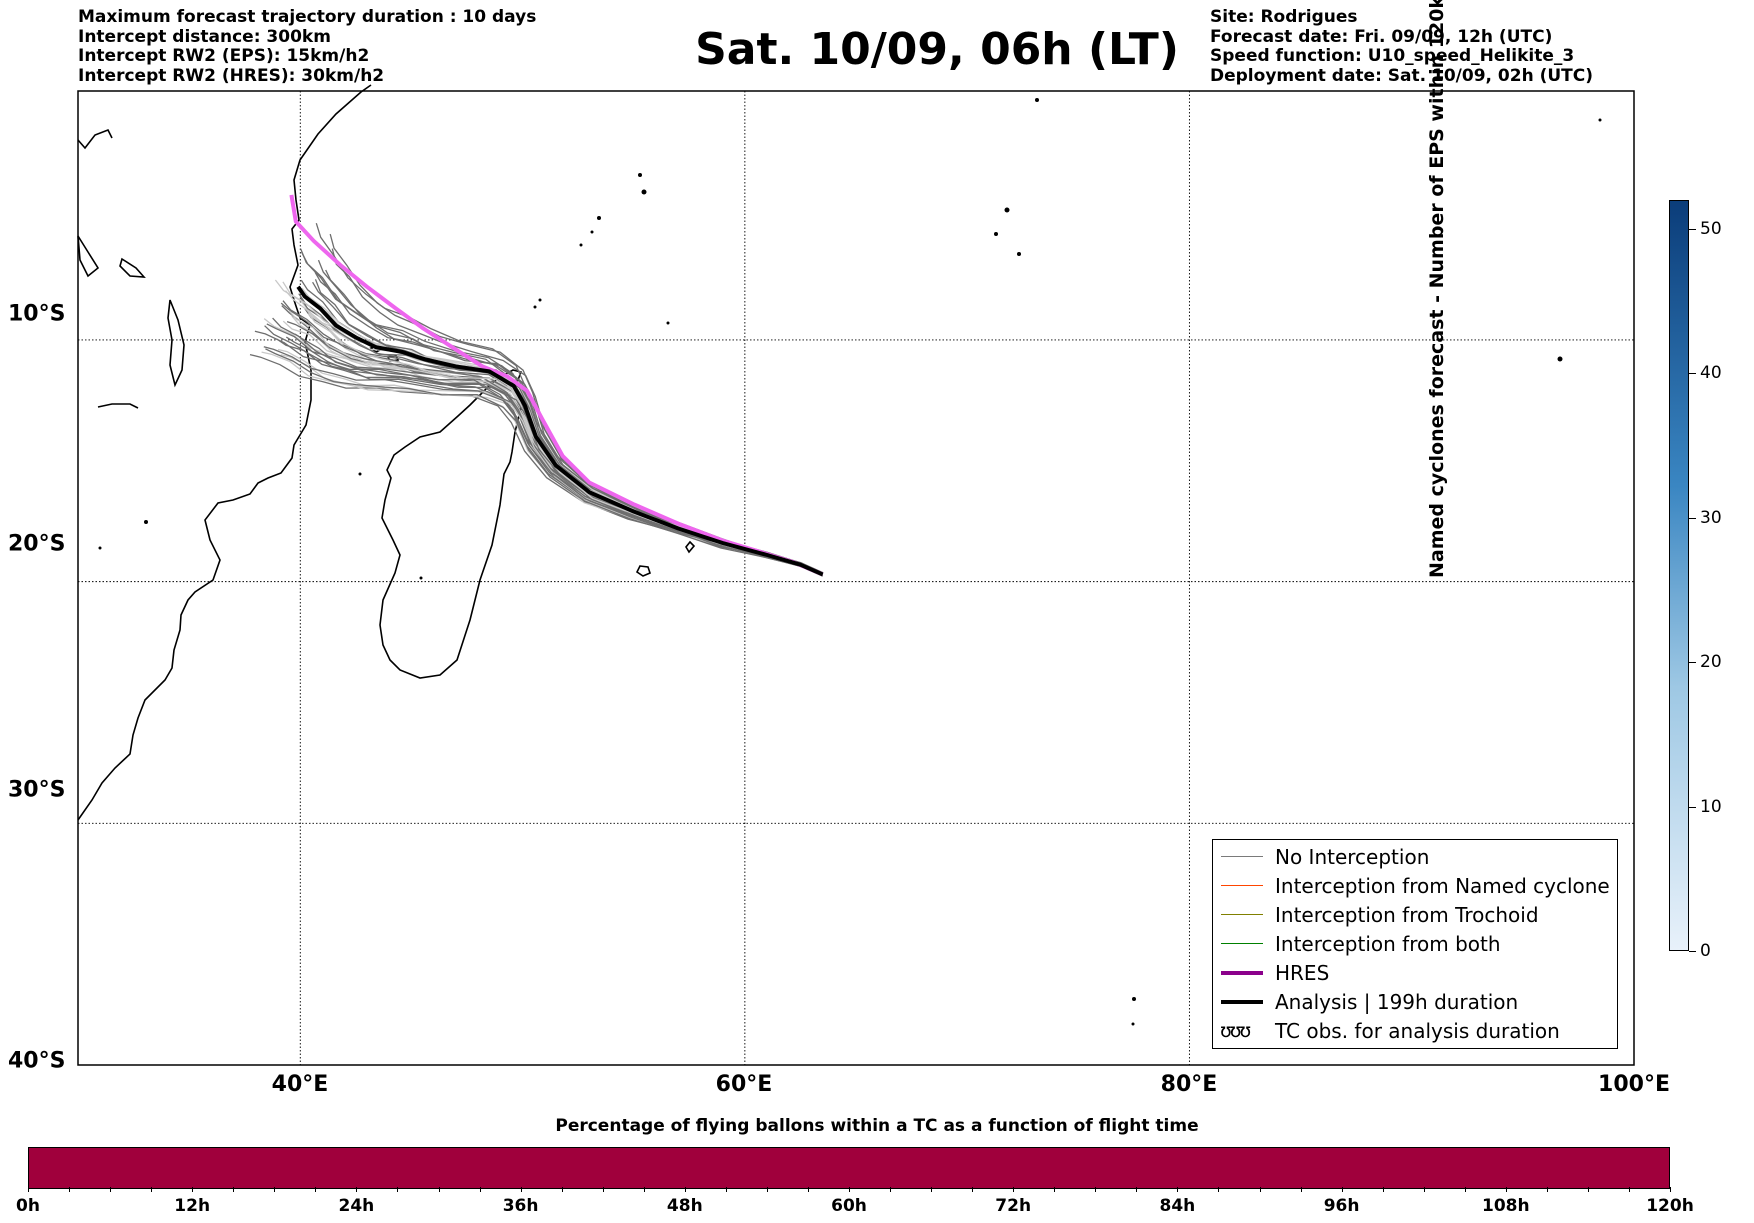 The image size is (1754, 1223). Describe the element at coordinates (1442, 886) in the screenshot. I see `legend-label: Interception from Named cyclone` at that location.